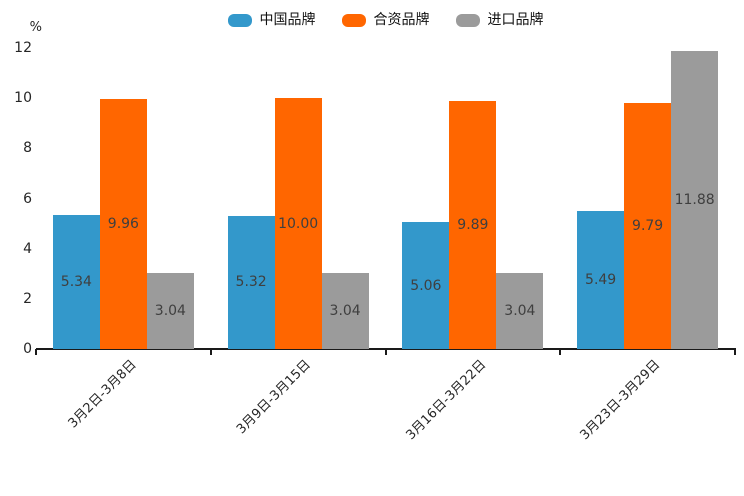 The image size is (744, 496). I want to click on bar-value-label: 5.34, so click(76, 282).